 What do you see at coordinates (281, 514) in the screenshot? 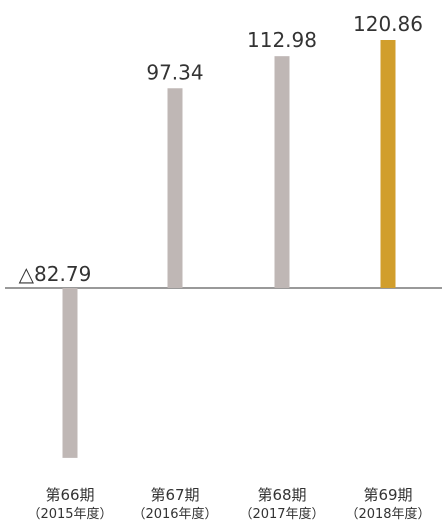
I see `period-label-3: （2017年度）` at bounding box center [281, 514].